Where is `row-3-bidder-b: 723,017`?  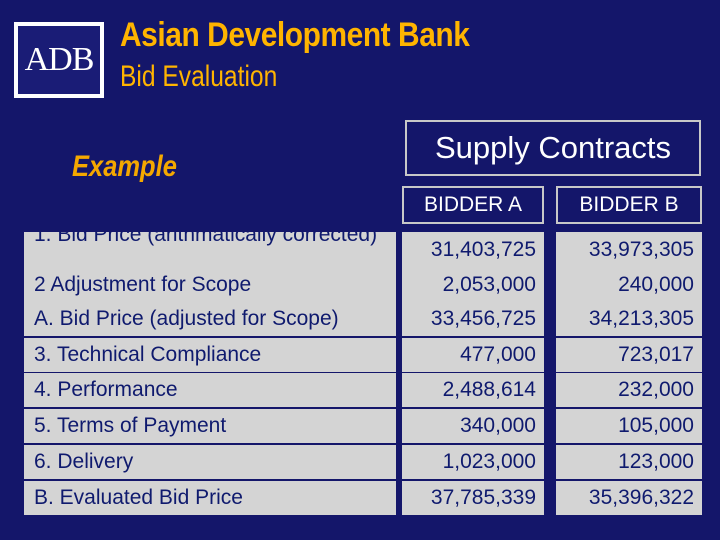 row-3-bidder-b: 723,017 is located at coordinates (629, 355).